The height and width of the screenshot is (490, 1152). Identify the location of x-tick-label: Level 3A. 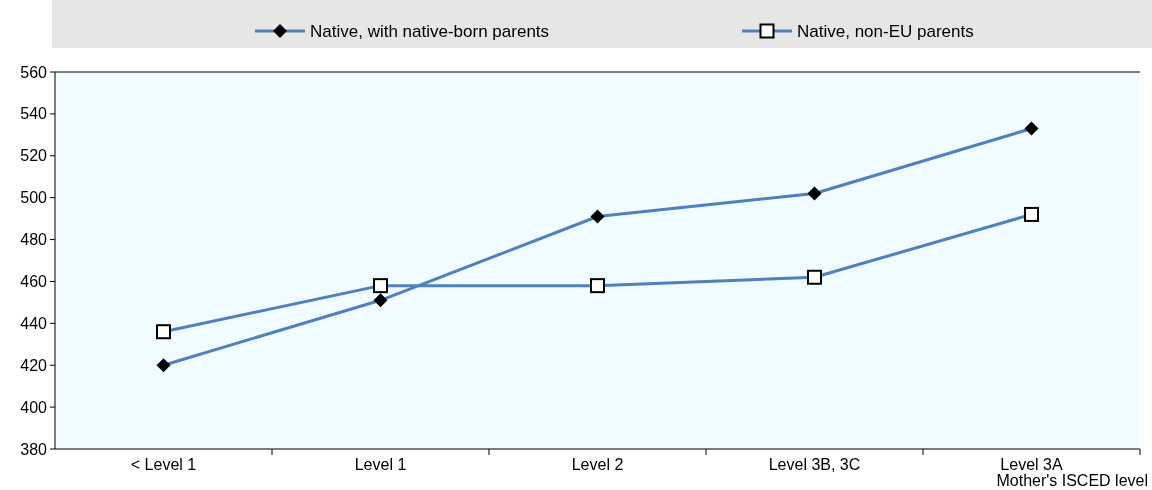
(1031, 464).